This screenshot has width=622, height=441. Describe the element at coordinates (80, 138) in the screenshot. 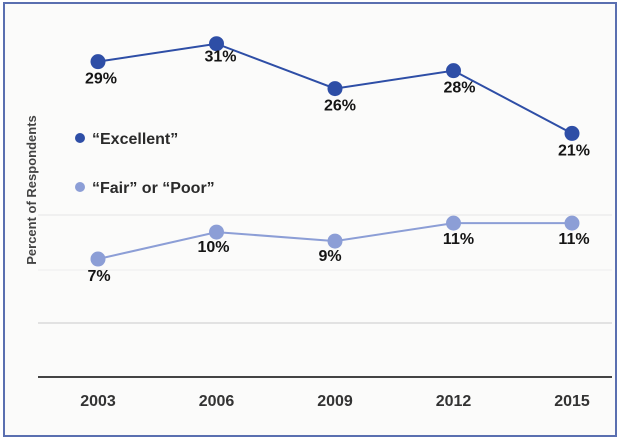

I see `legend-marker-excellent` at that location.